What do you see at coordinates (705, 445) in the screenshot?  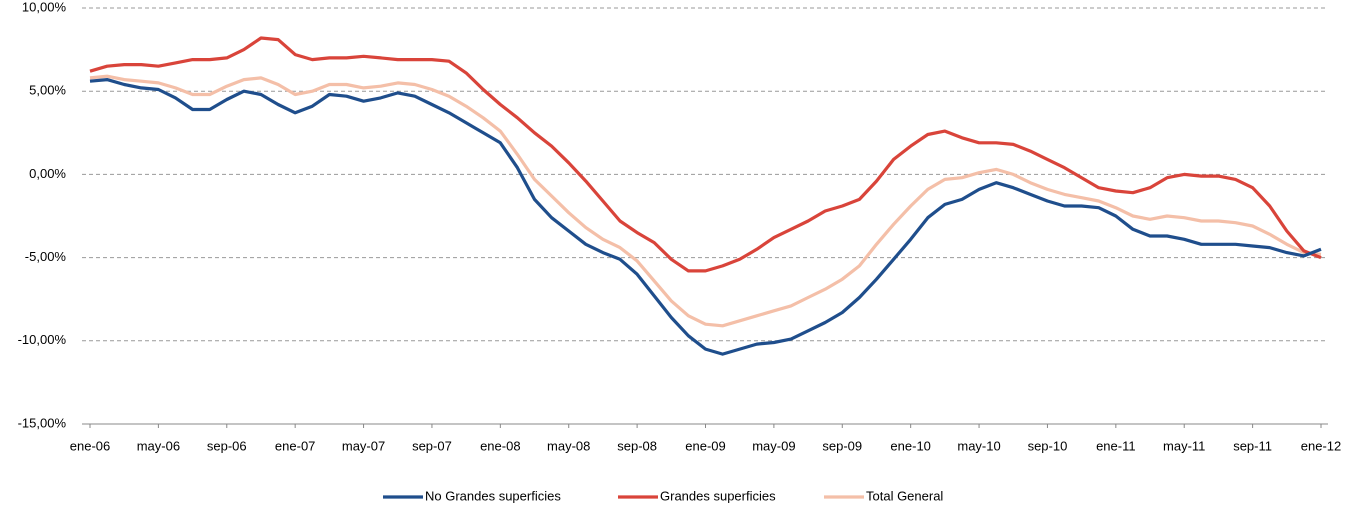 I see `x-tick-label: ene-09` at bounding box center [705, 445].